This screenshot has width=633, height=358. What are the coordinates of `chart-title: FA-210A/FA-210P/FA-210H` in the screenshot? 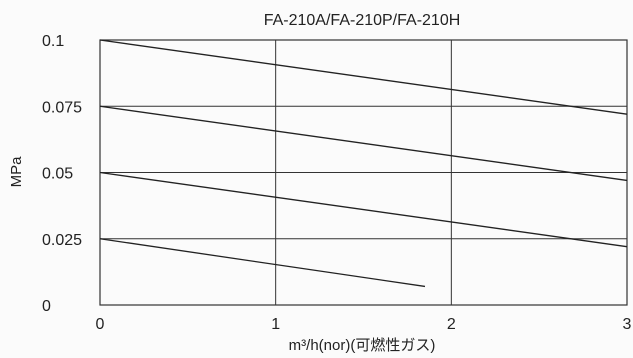 It's located at (362, 20).